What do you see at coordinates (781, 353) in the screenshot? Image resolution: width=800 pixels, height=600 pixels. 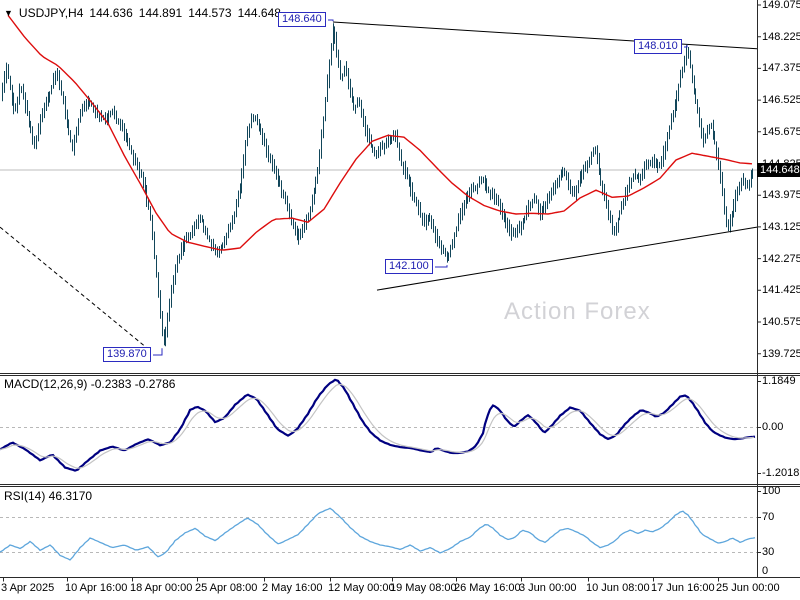 I see `price-axis-label: 139.725` at bounding box center [781, 353].